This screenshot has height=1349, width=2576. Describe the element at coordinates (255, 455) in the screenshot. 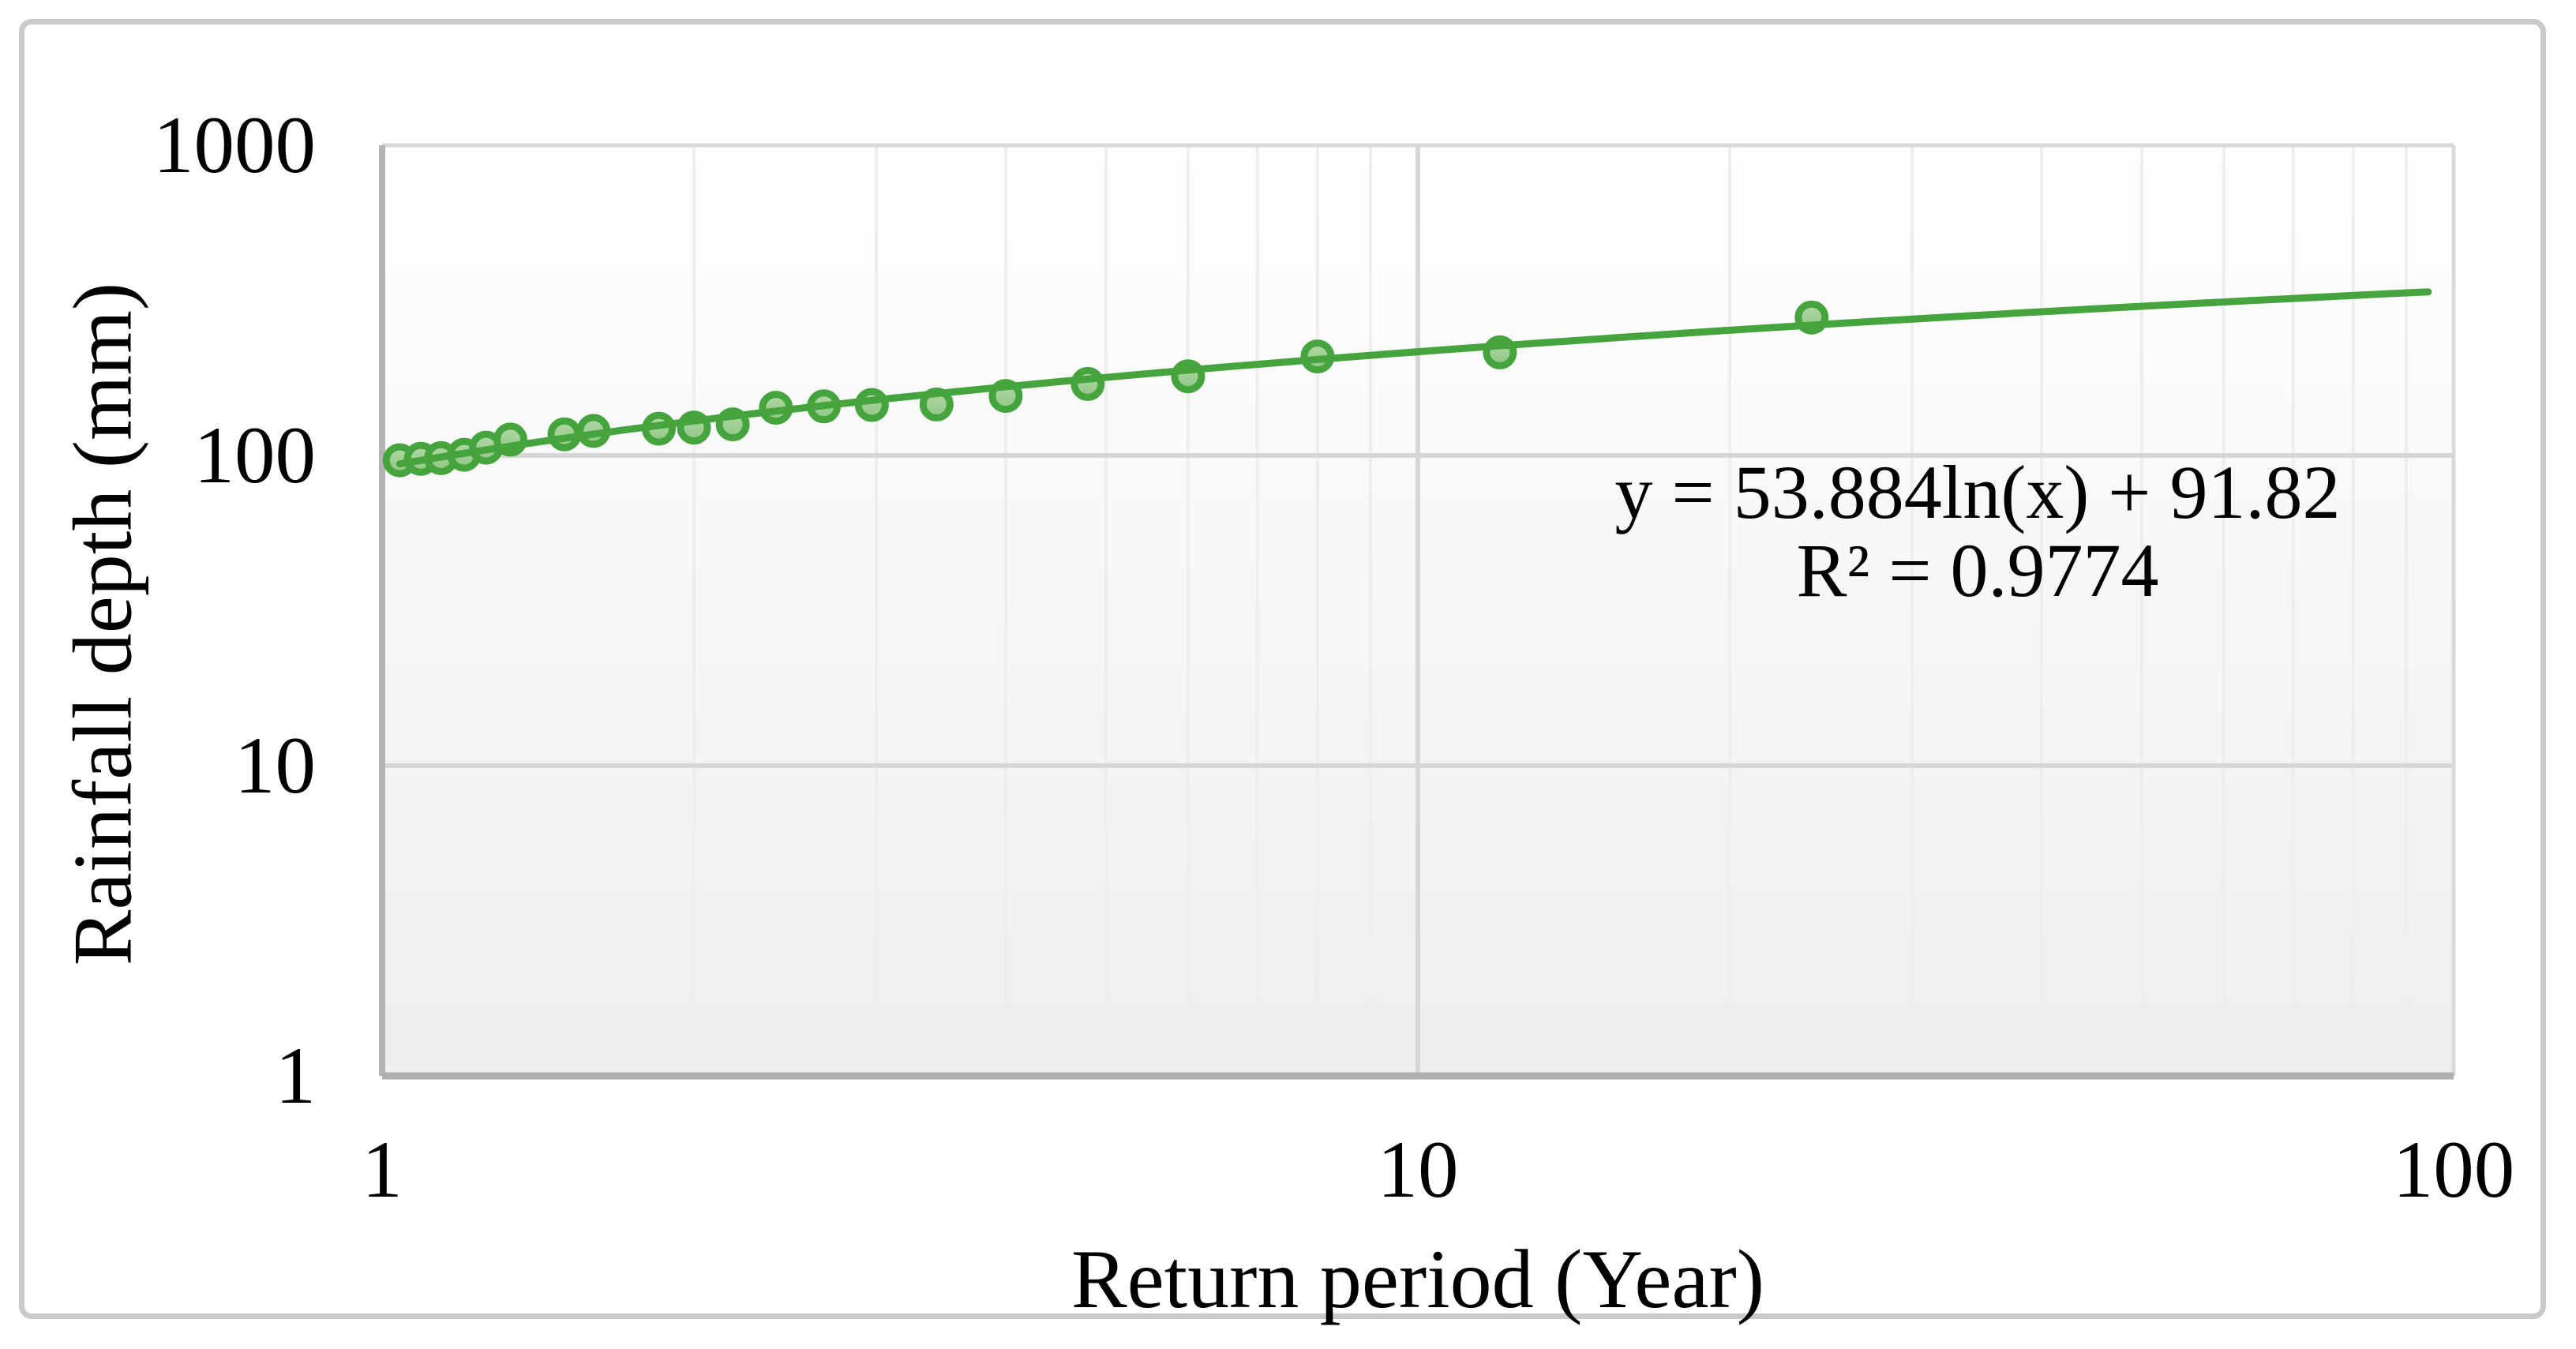

I see `y-tick-label-100: 100` at that location.